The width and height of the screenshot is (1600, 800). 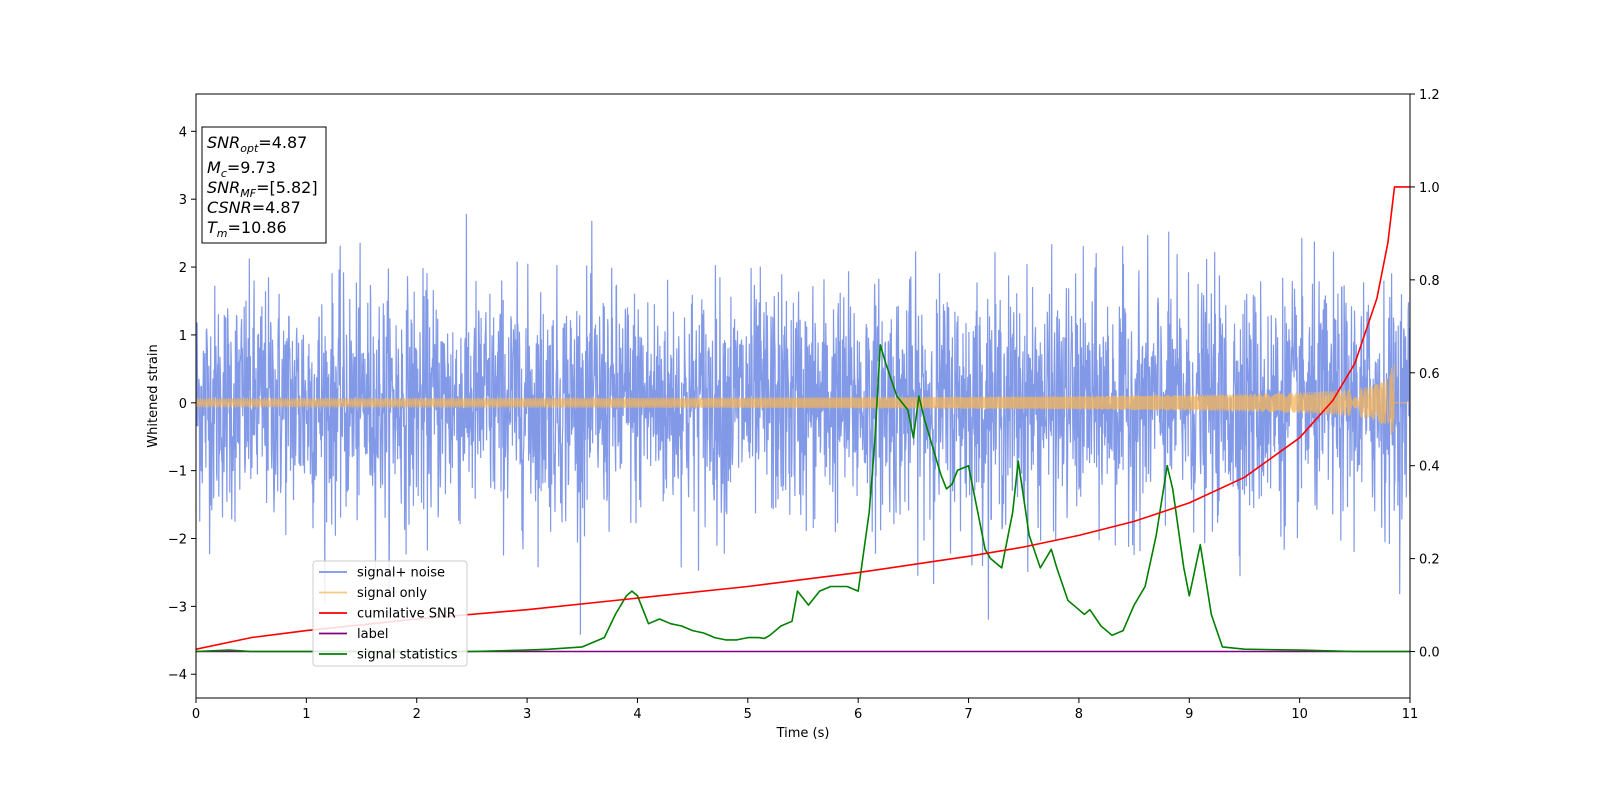 I want to click on info-snr-mf: SNRMF=[5.82], so click(x=262, y=189).